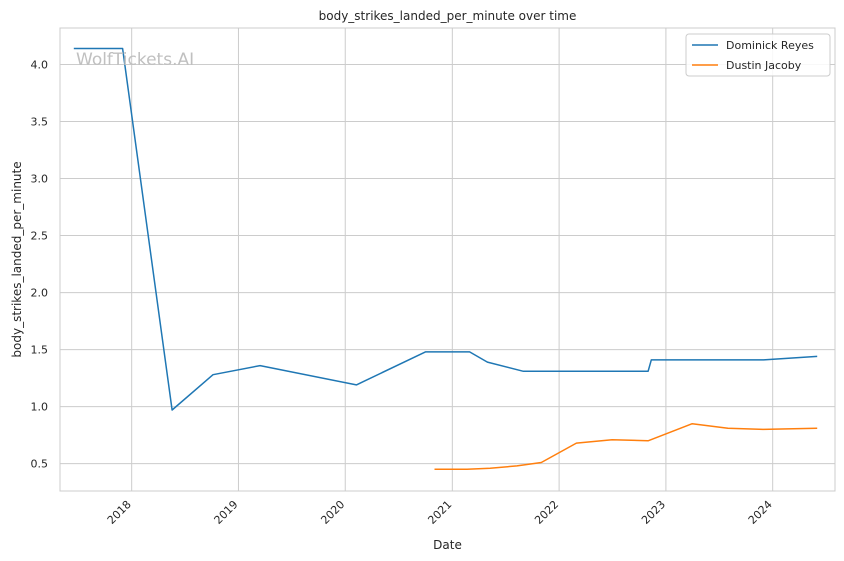 The image size is (844, 561). I want to click on legend-box, so click(758, 55).